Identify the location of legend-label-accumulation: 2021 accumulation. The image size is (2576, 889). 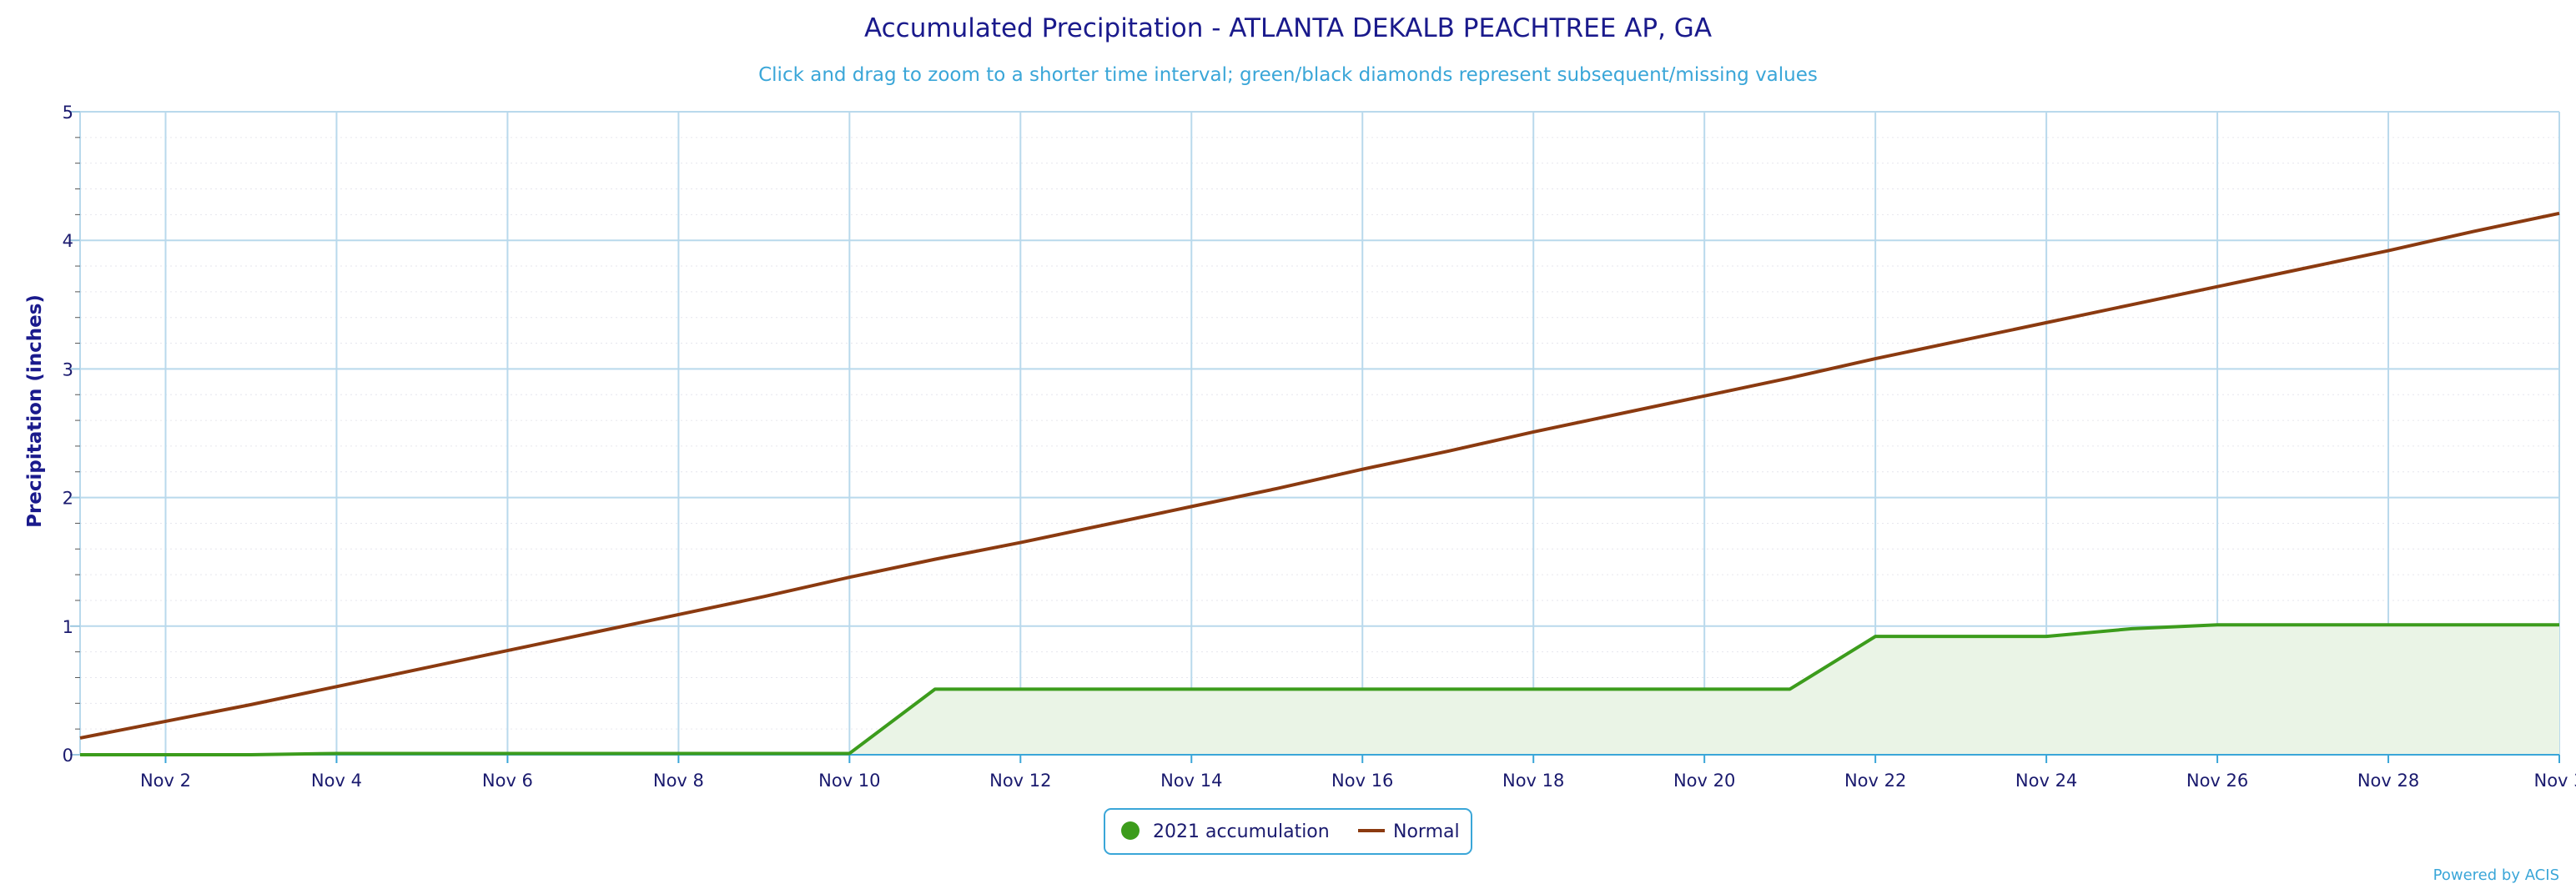
(1241, 831).